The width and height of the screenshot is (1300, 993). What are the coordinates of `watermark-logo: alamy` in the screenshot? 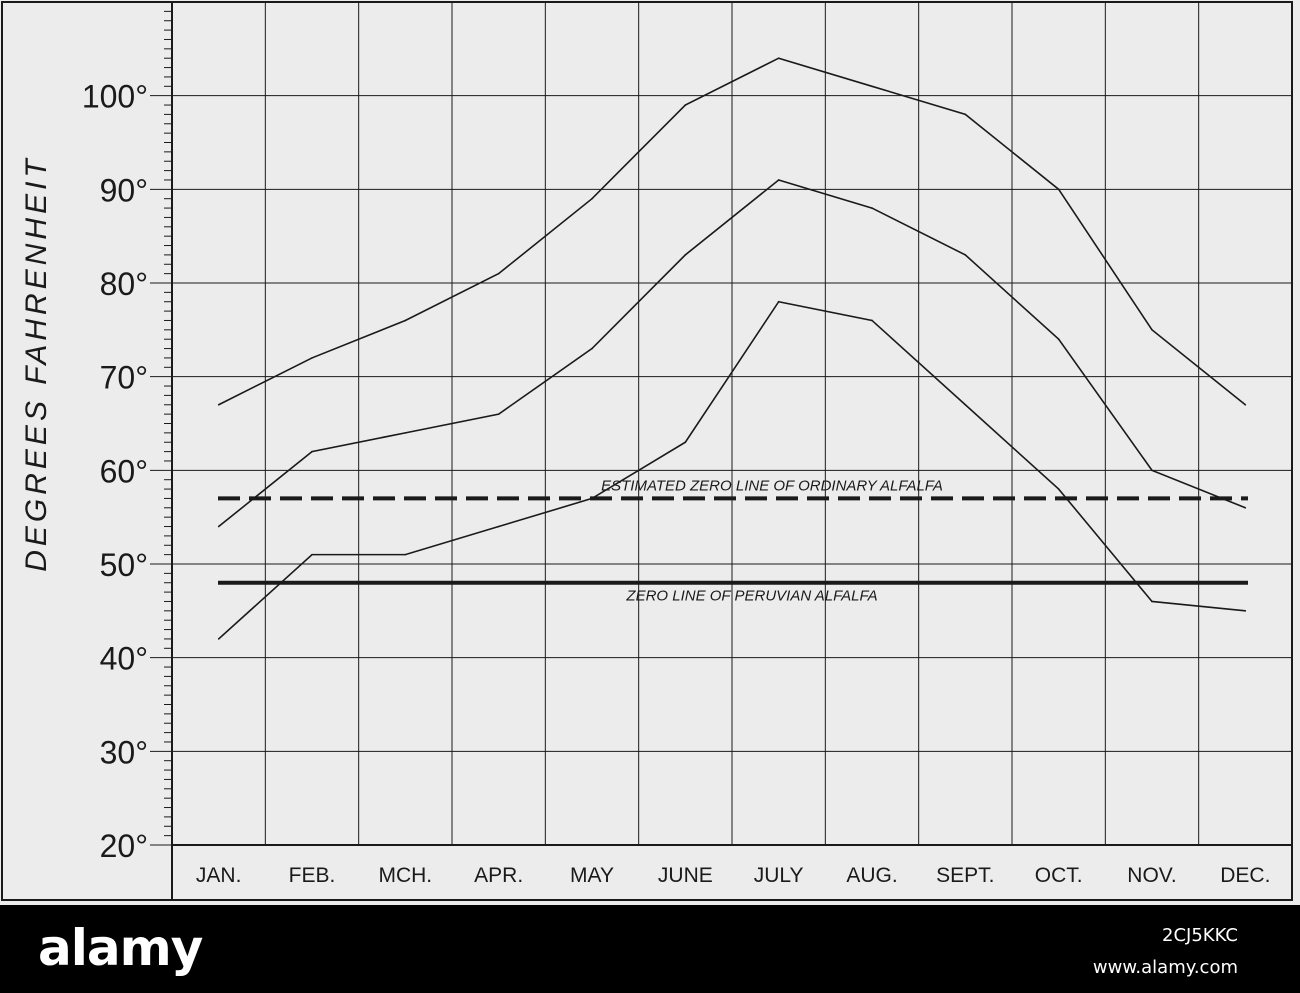 It's located at (120, 948).